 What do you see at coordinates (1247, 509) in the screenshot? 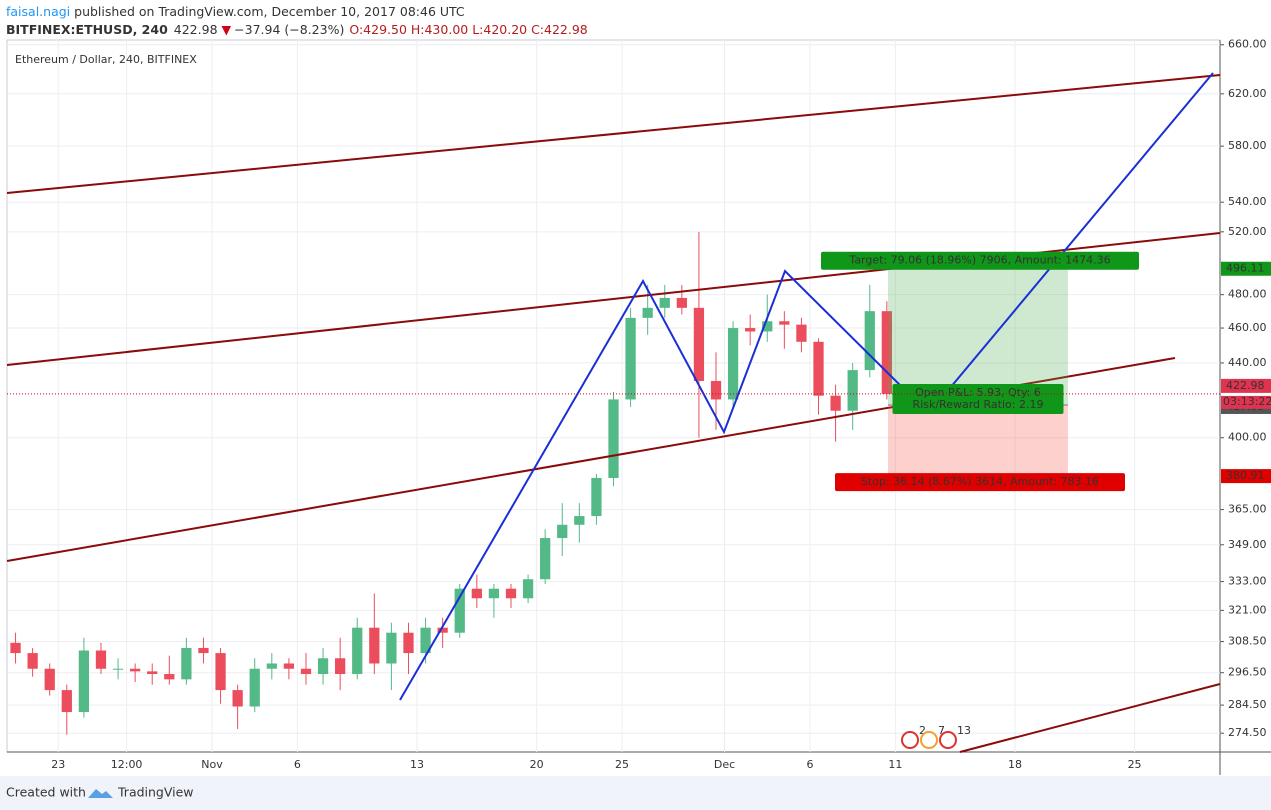
I see `y-tick-label: 365.00` at bounding box center [1247, 509].